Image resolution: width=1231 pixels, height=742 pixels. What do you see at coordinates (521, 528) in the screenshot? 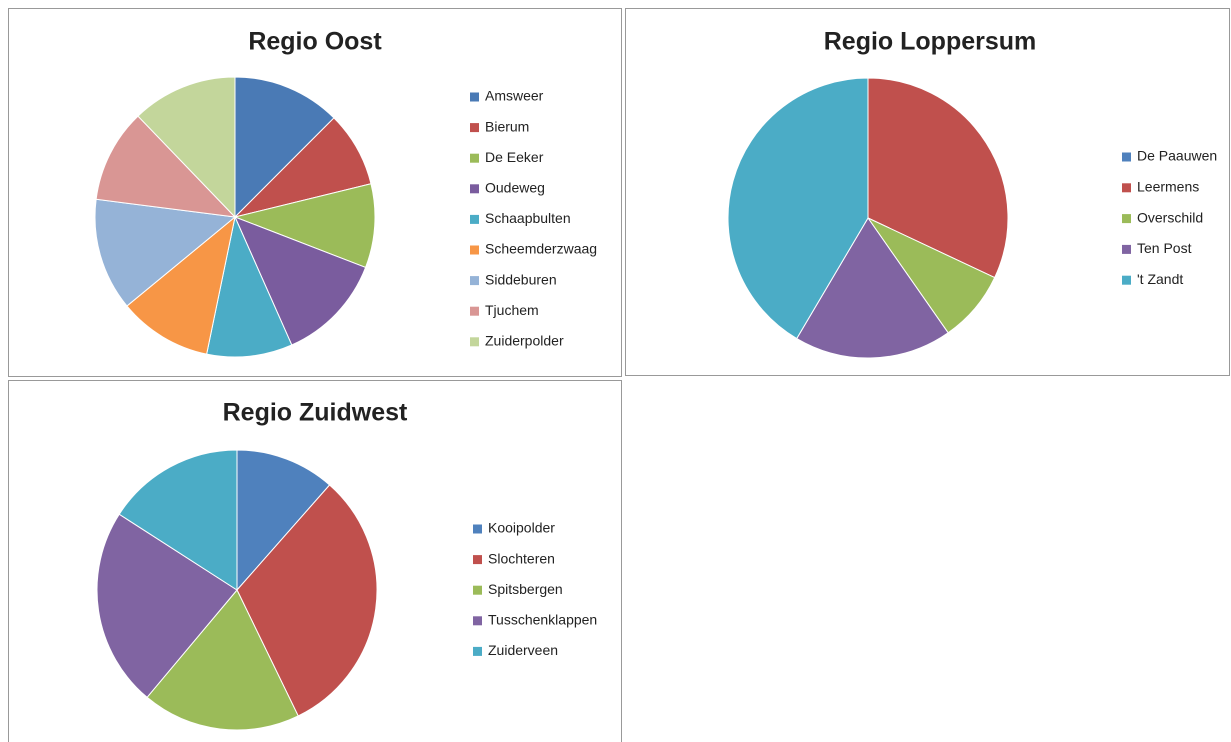
I see `legend-label: Kooipolder` at bounding box center [521, 528].